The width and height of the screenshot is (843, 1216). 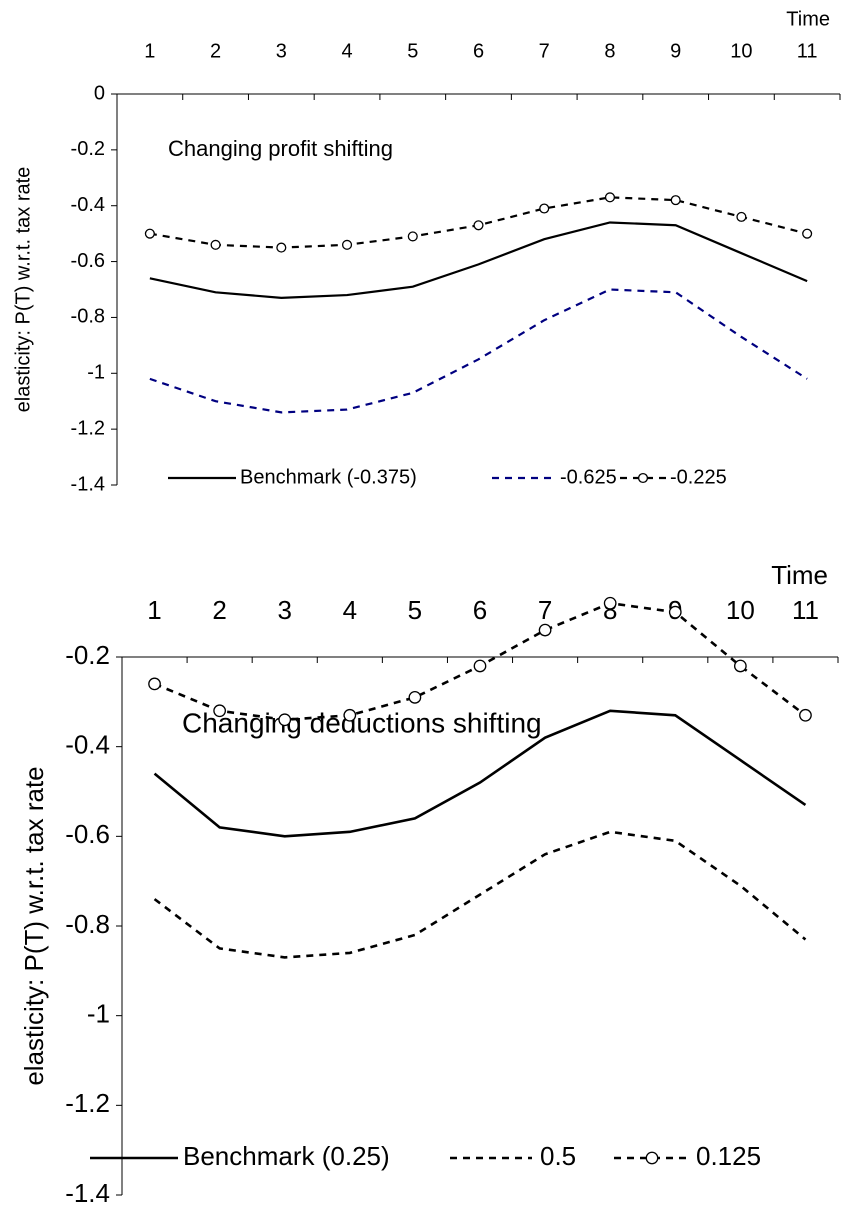 What do you see at coordinates (728, 1156) in the screenshot?
I see `legend-label: 0.125` at bounding box center [728, 1156].